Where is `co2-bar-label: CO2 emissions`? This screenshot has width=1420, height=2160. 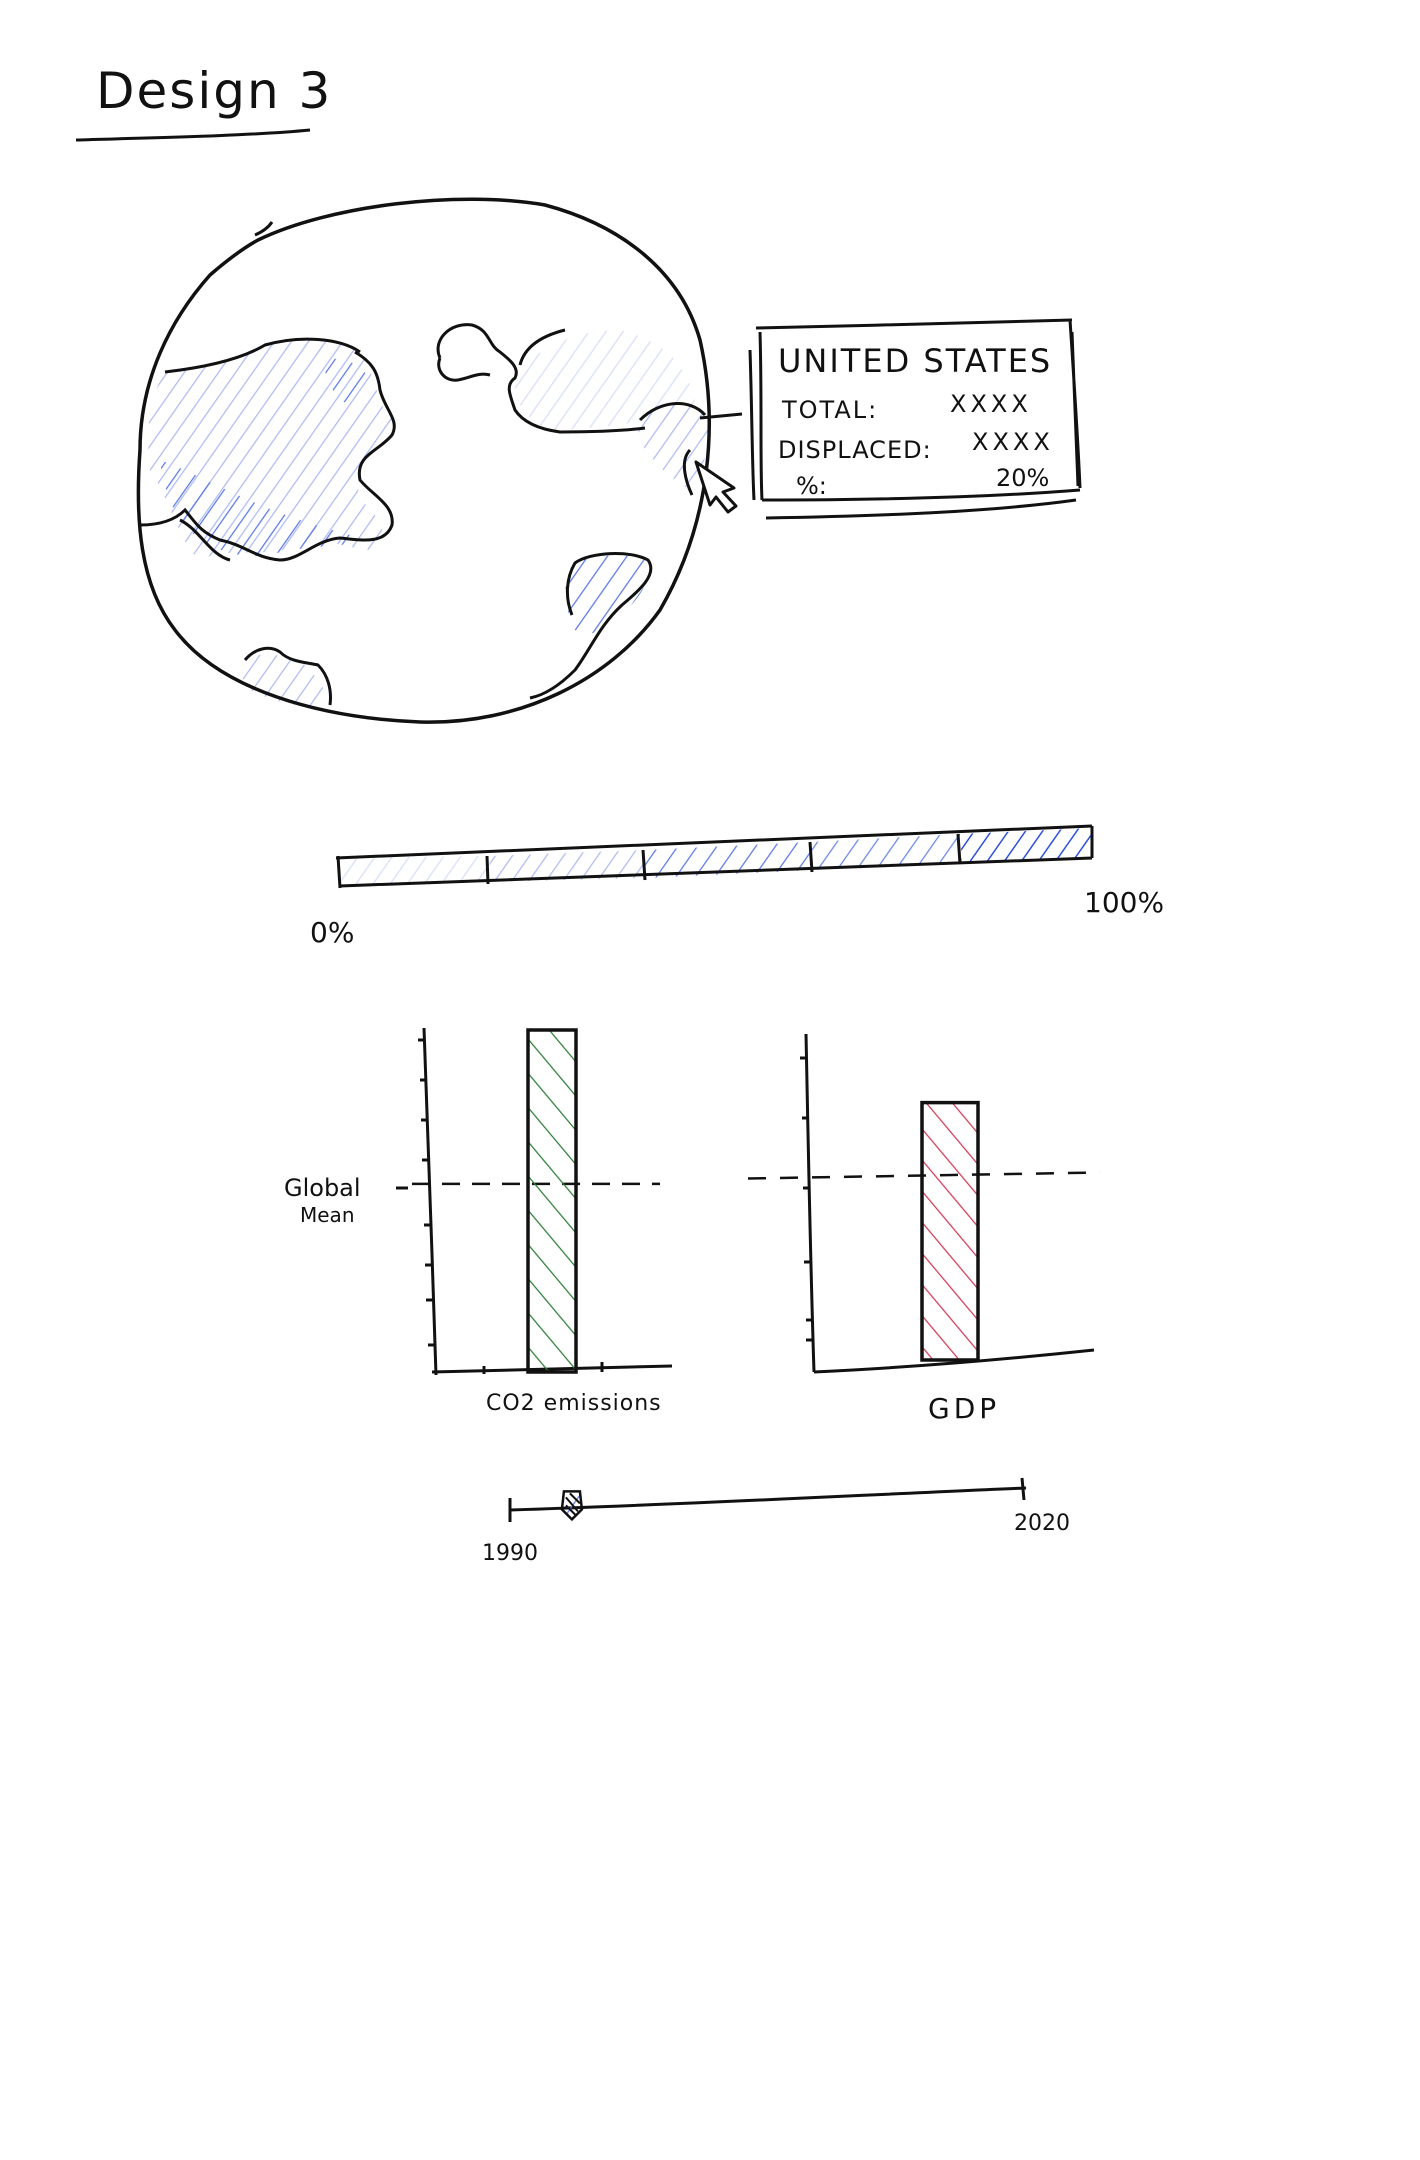
co2-bar-label: CO2 emissions is located at coordinates (574, 1403).